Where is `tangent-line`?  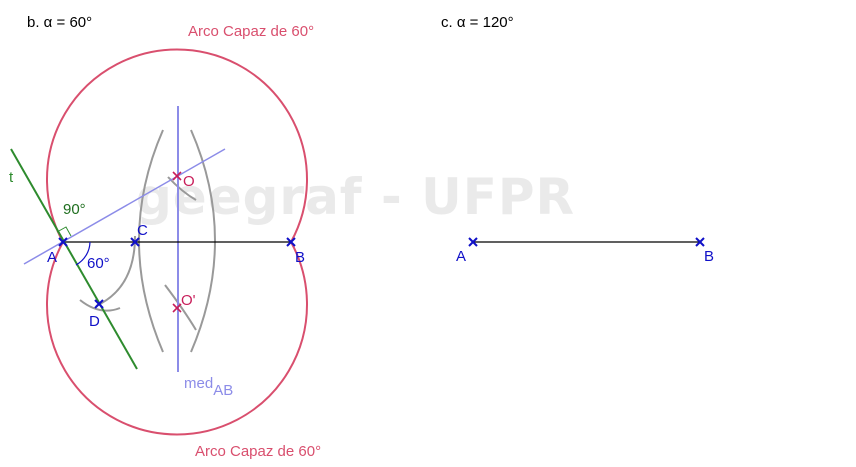 tangent-line is located at coordinates (74, 259).